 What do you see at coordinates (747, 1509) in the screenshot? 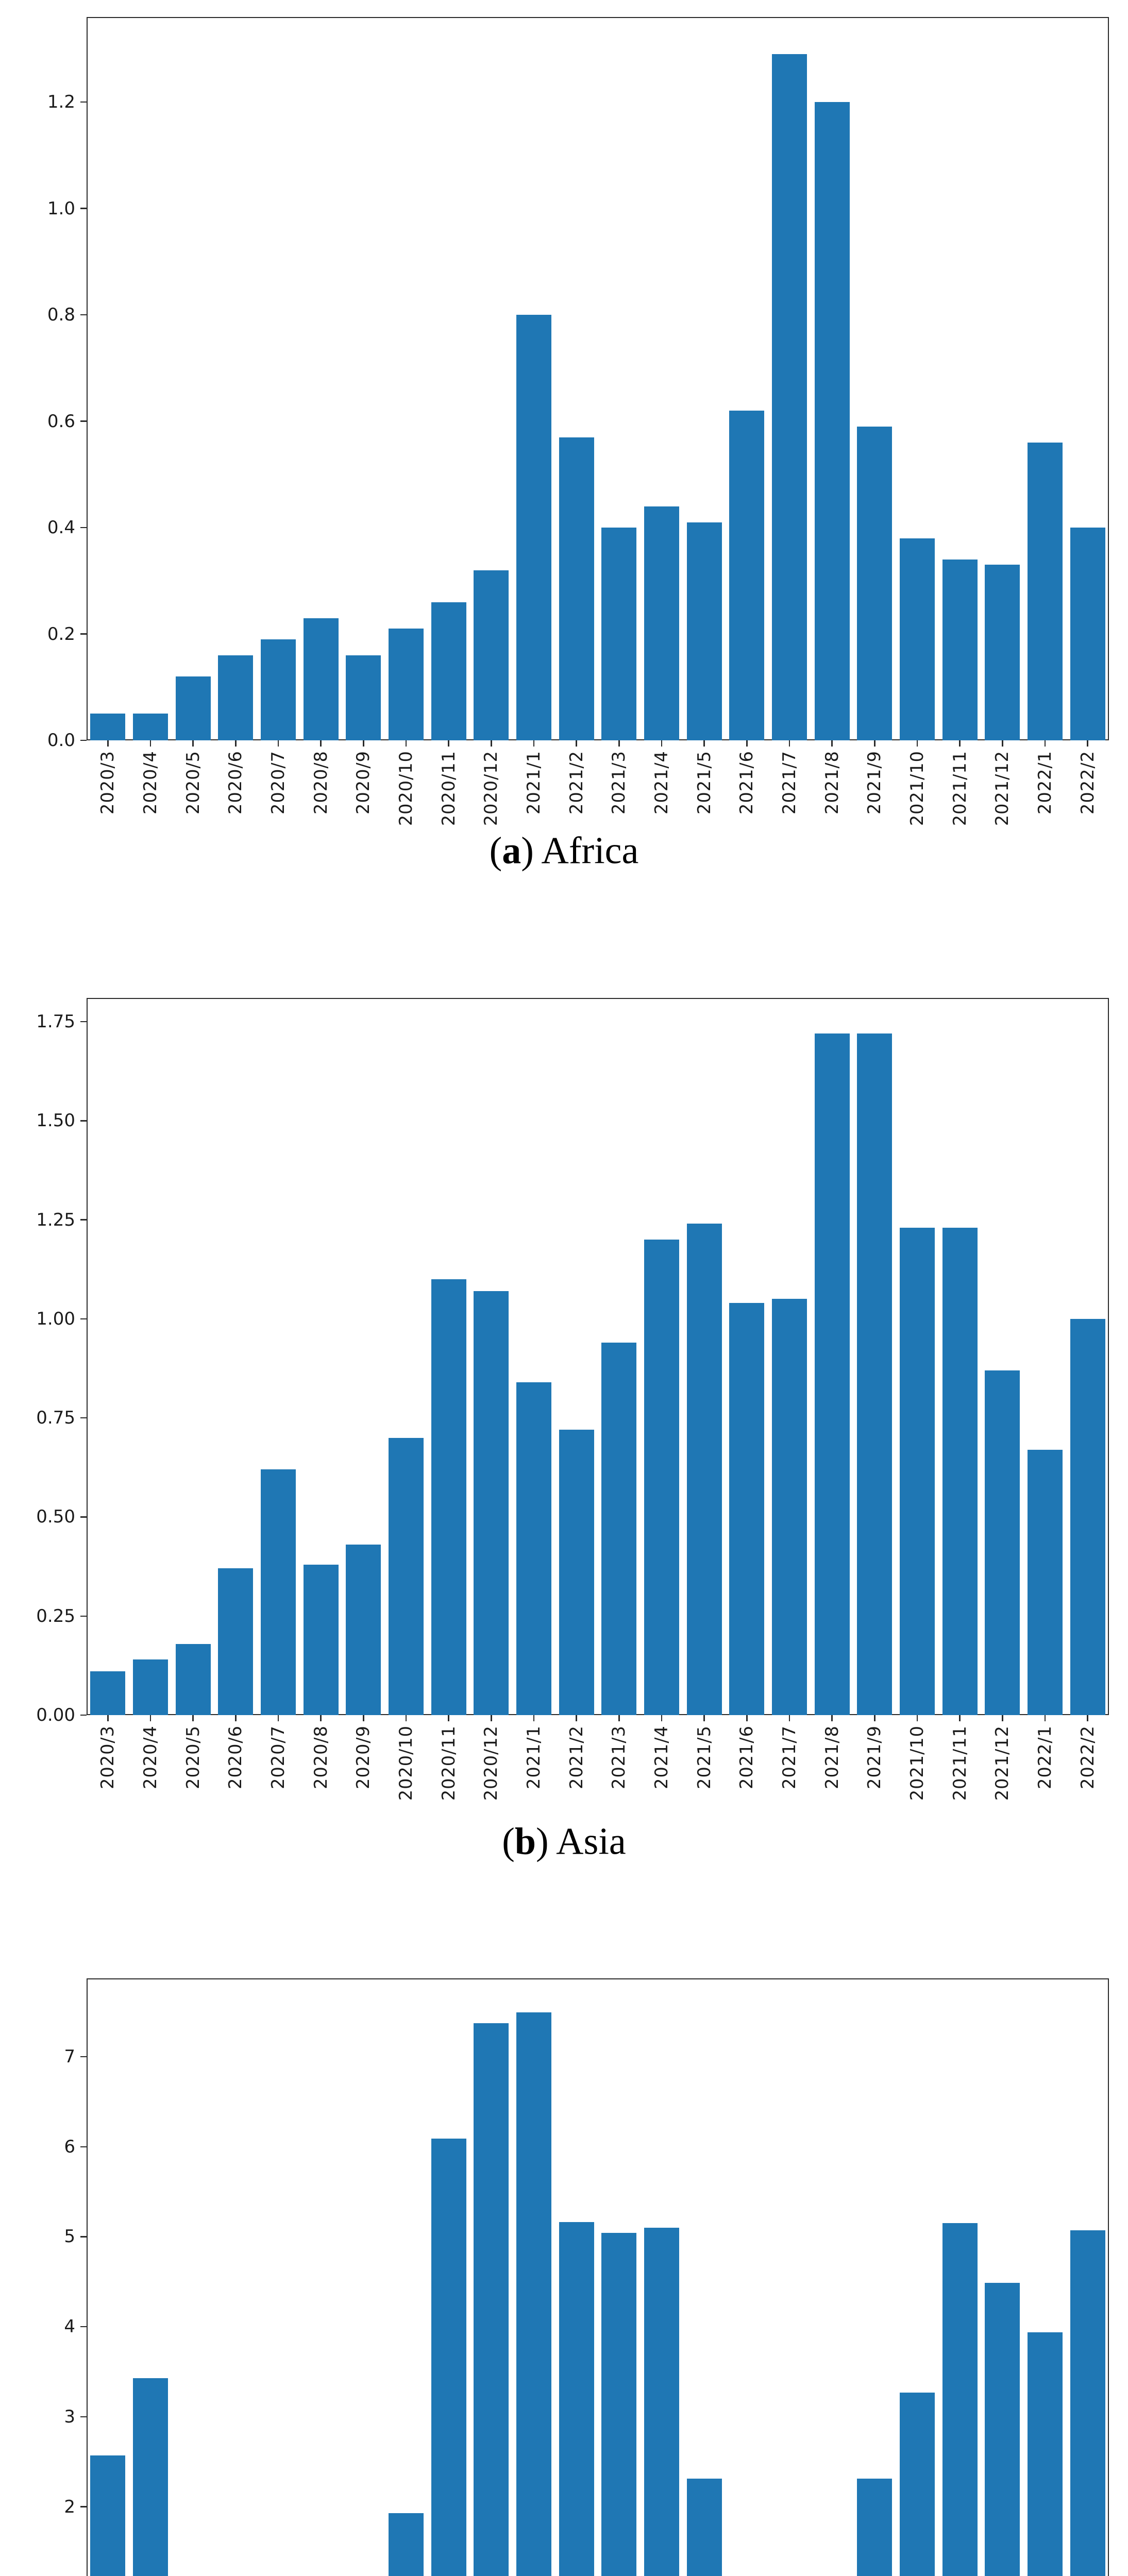
I see `bar-asia-2021/6` at bounding box center [747, 1509].